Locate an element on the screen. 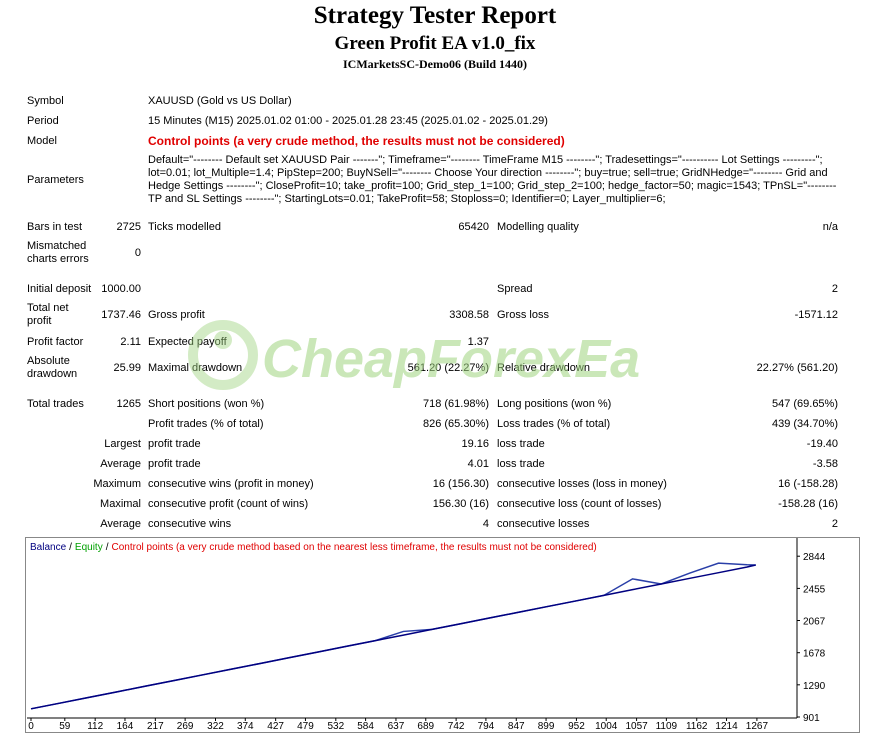 This screenshot has width=870, height=734. x-tick-label: 269 is located at coordinates (185, 726).